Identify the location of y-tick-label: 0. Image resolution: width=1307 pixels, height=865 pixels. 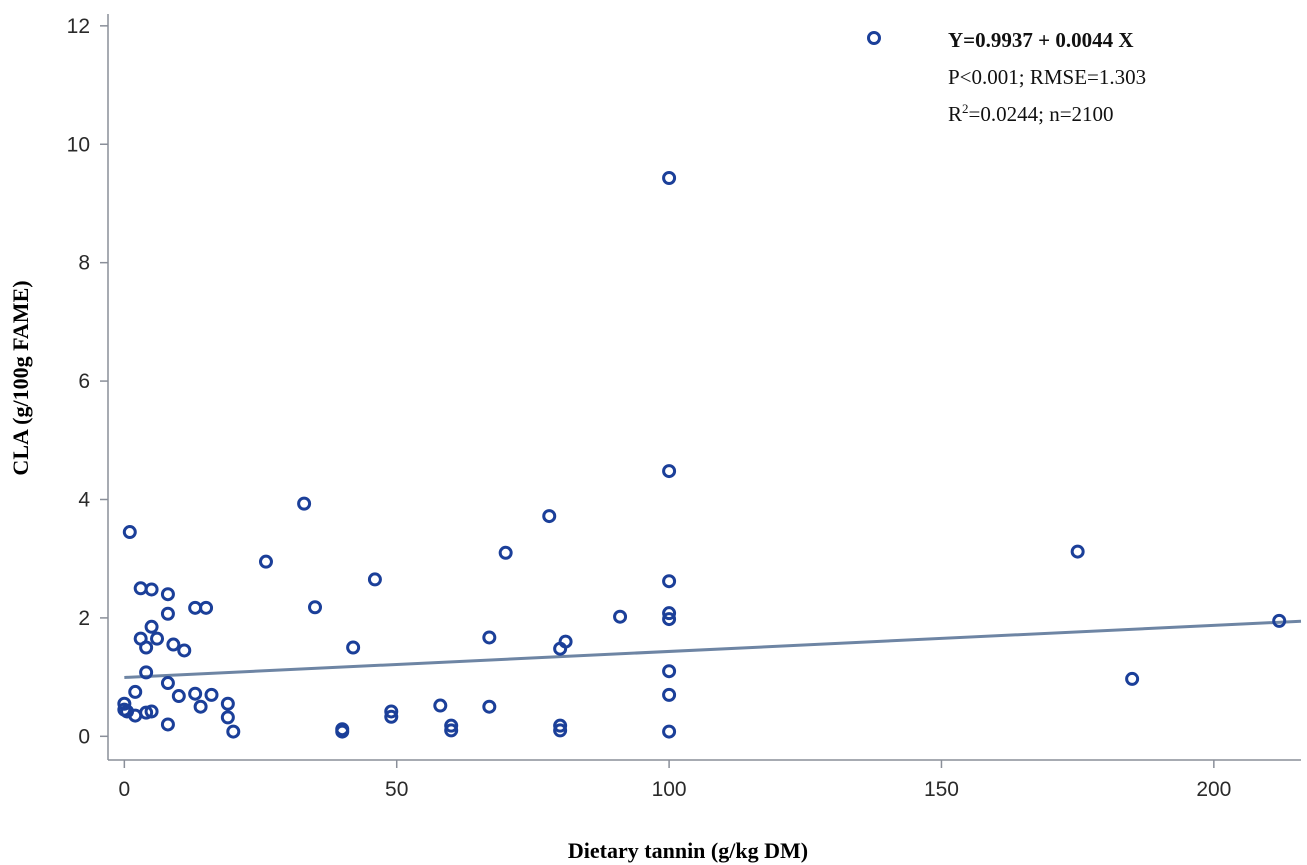
(84, 736).